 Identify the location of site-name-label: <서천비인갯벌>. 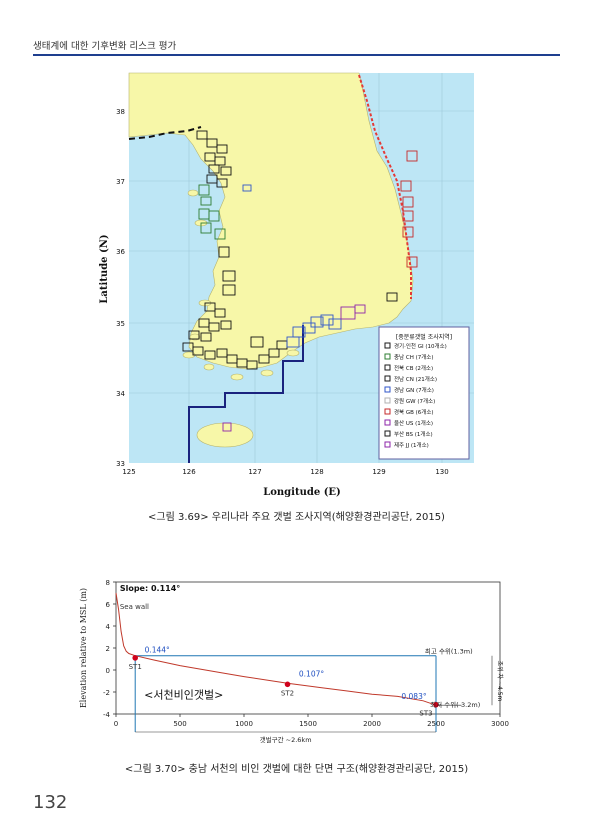
(183, 695).